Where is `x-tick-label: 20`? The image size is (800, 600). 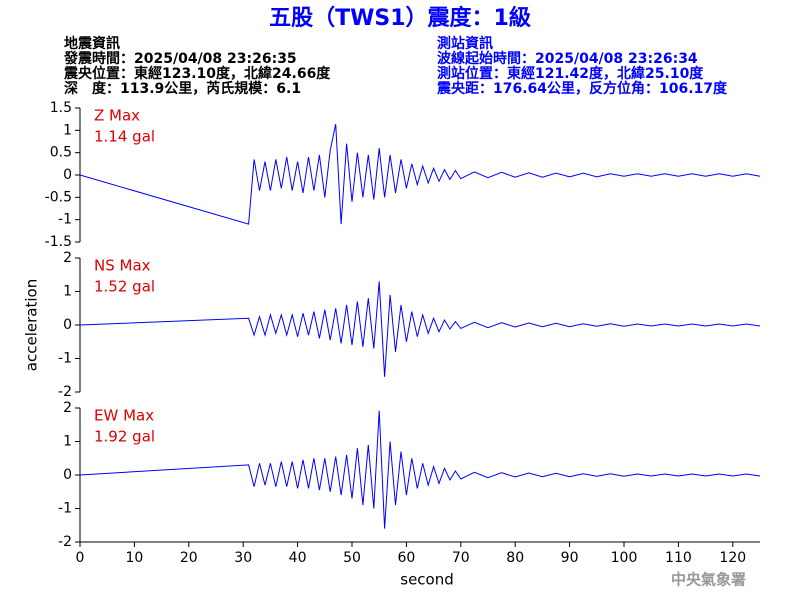 x-tick-label: 20 is located at coordinates (189, 558).